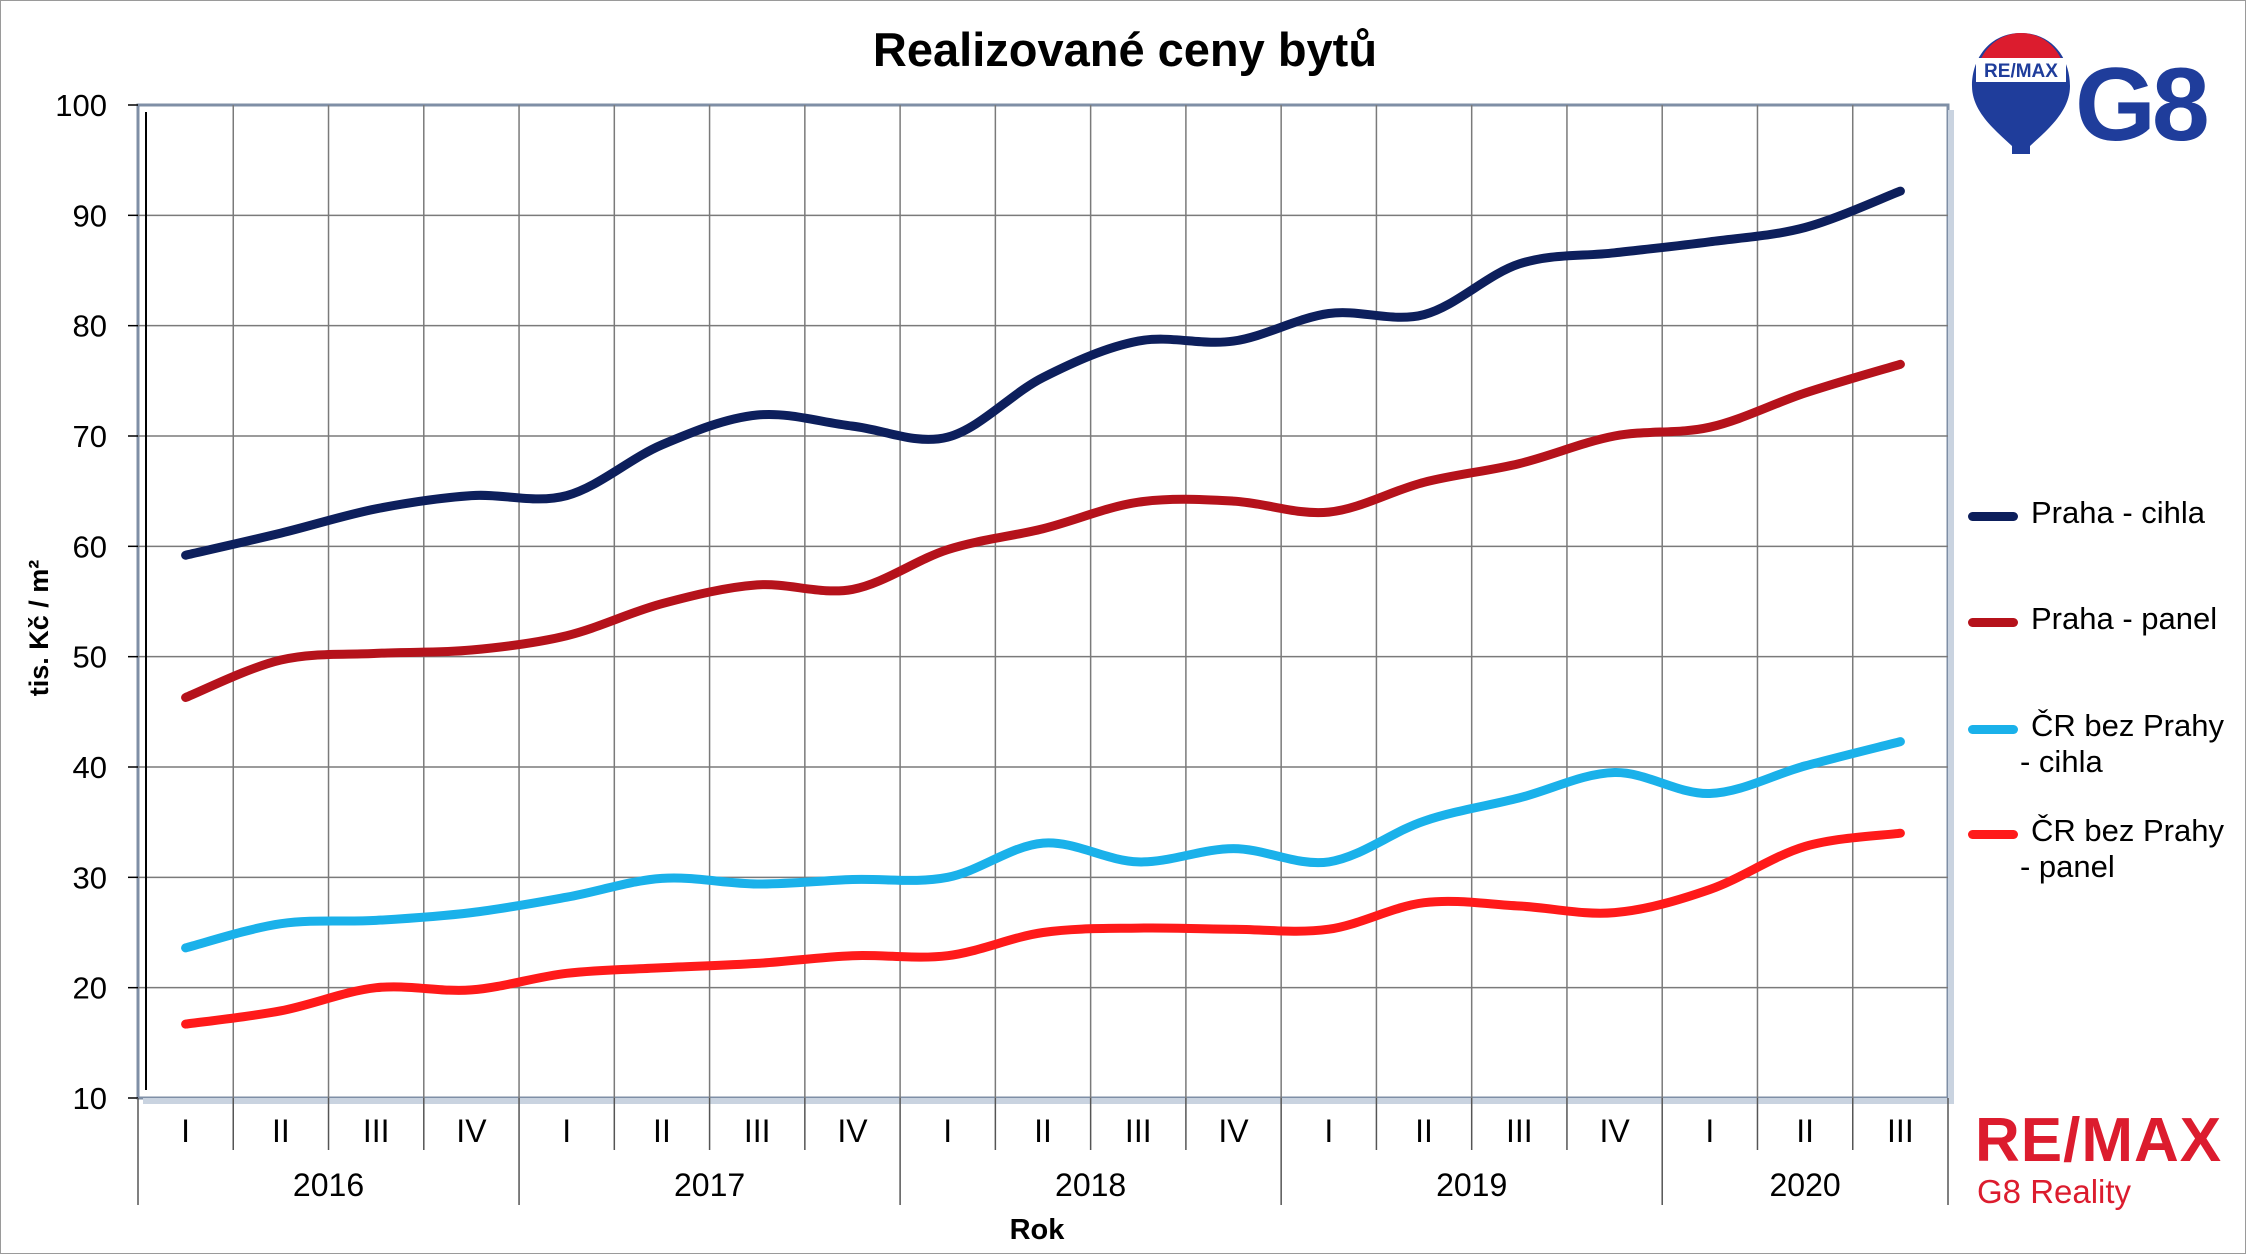 The height and width of the screenshot is (1256, 2248). Describe the element at coordinates (2098, 1141) in the screenshot. I see `remax-brand-text: RE/MAX` at that location.